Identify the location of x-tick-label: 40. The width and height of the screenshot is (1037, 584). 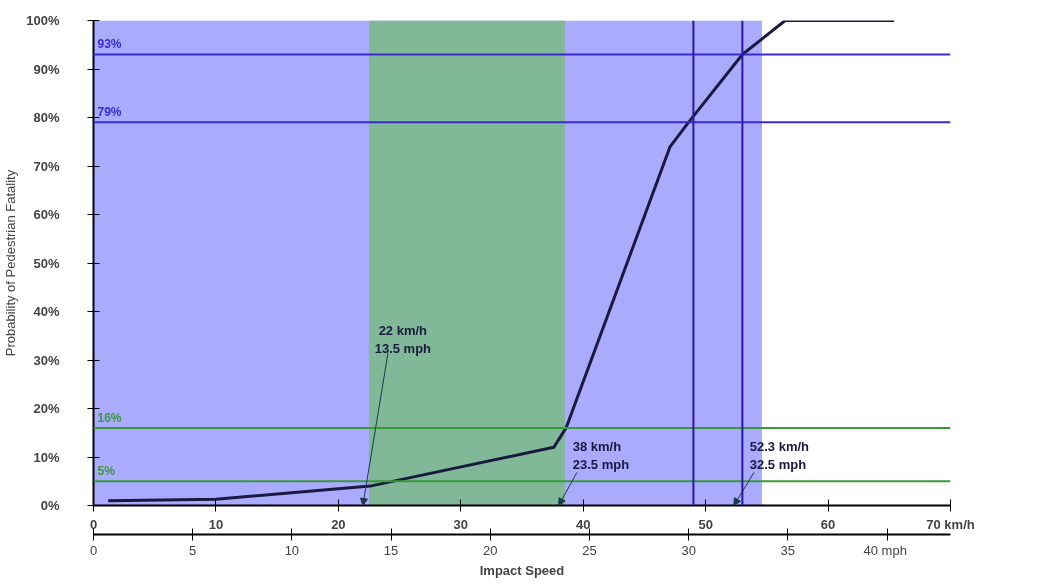
(583, 524).